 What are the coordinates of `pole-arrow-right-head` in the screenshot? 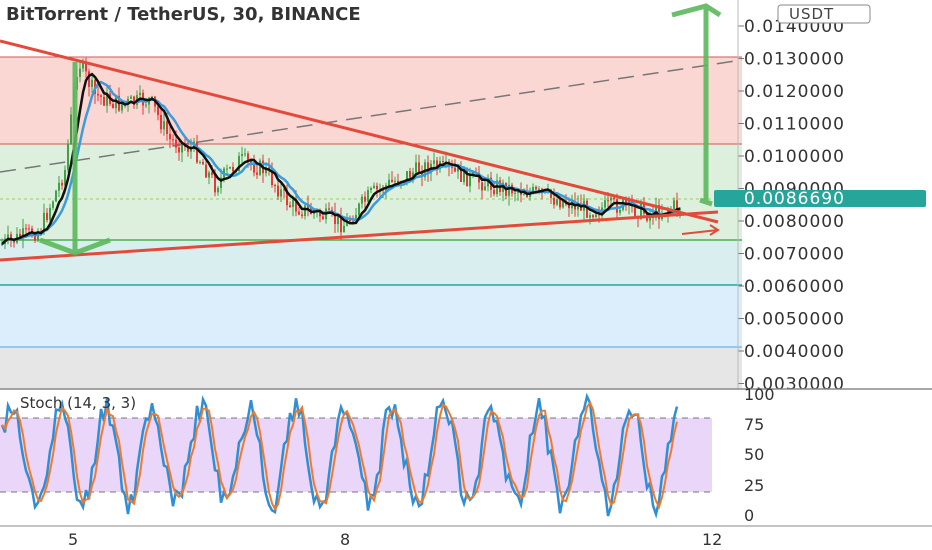 It's located at (696, 10).